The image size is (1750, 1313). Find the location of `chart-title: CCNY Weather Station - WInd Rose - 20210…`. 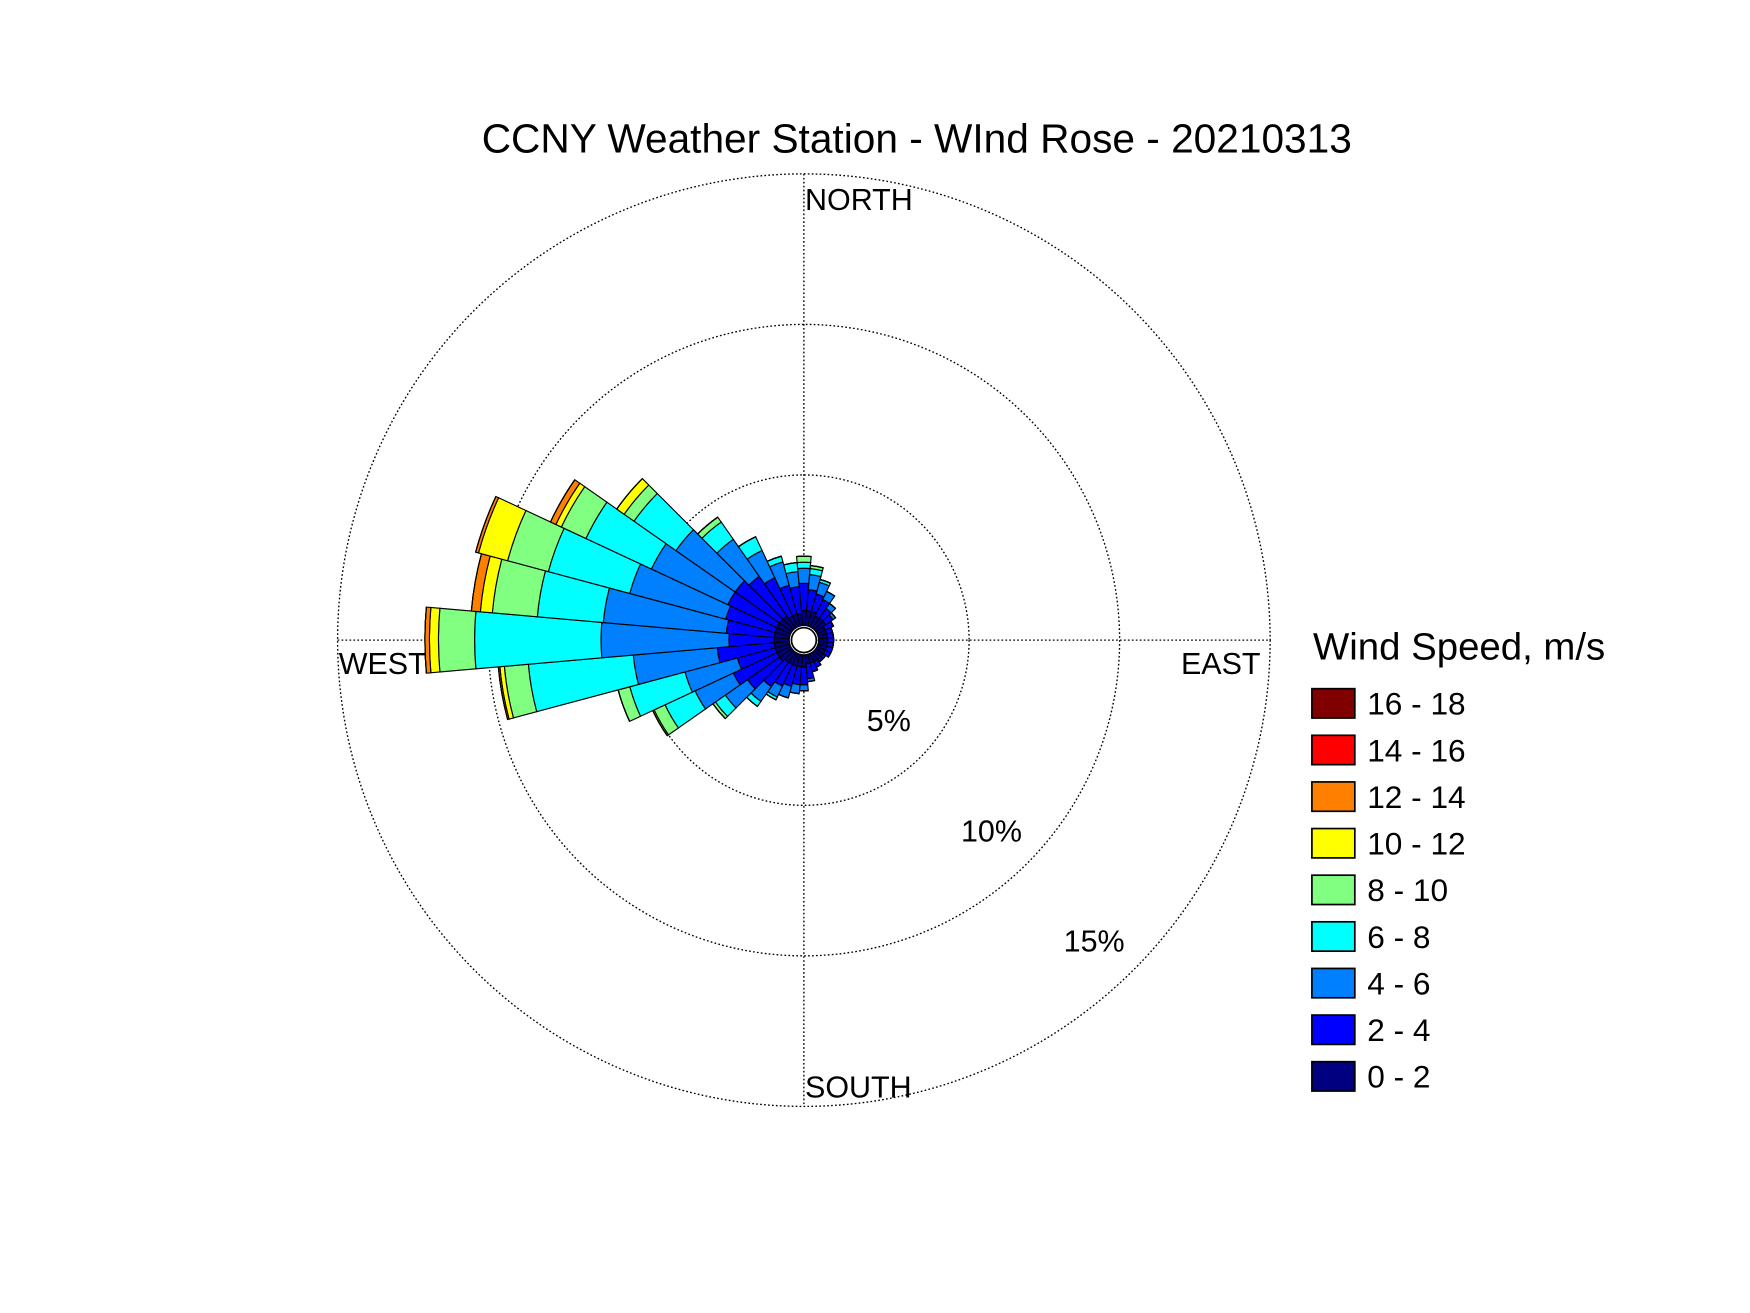

chart-title: CCNY Weather Station - WInd Rose - 20210… is located at coordinates (917, 138).